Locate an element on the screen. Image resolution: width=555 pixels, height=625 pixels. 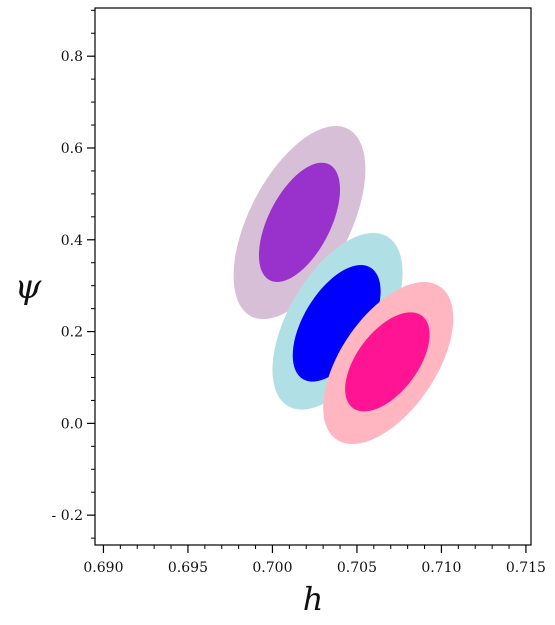
y-tick-label: 0.8 is located at coordinates (72, 57).